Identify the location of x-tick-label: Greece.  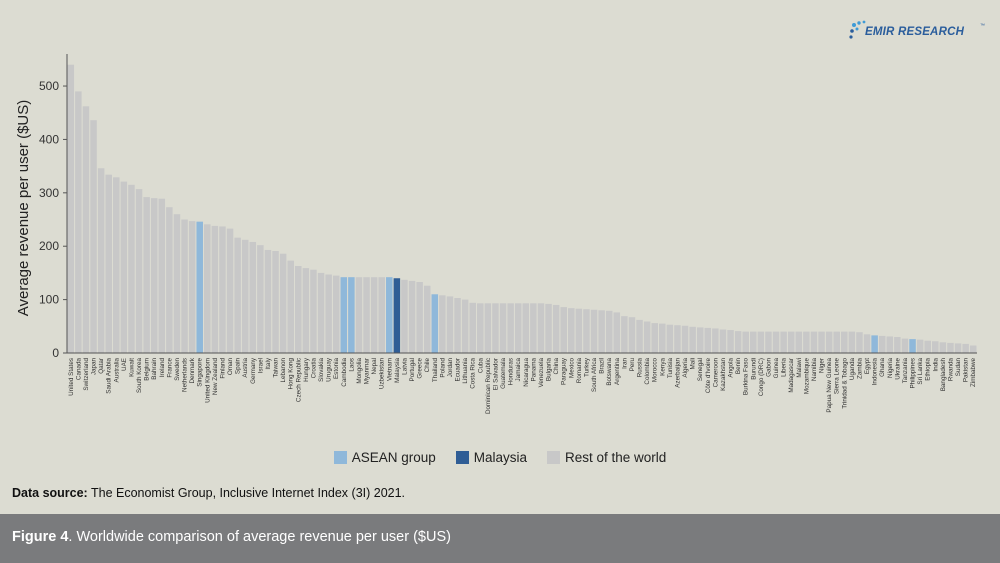
(420, 368).